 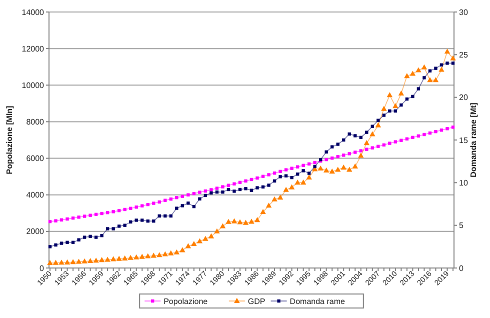 What do you see at coordinates (463, 12) in the screenshot?
I see `y2-tick-label: 30` at bounding box center [463, 12].